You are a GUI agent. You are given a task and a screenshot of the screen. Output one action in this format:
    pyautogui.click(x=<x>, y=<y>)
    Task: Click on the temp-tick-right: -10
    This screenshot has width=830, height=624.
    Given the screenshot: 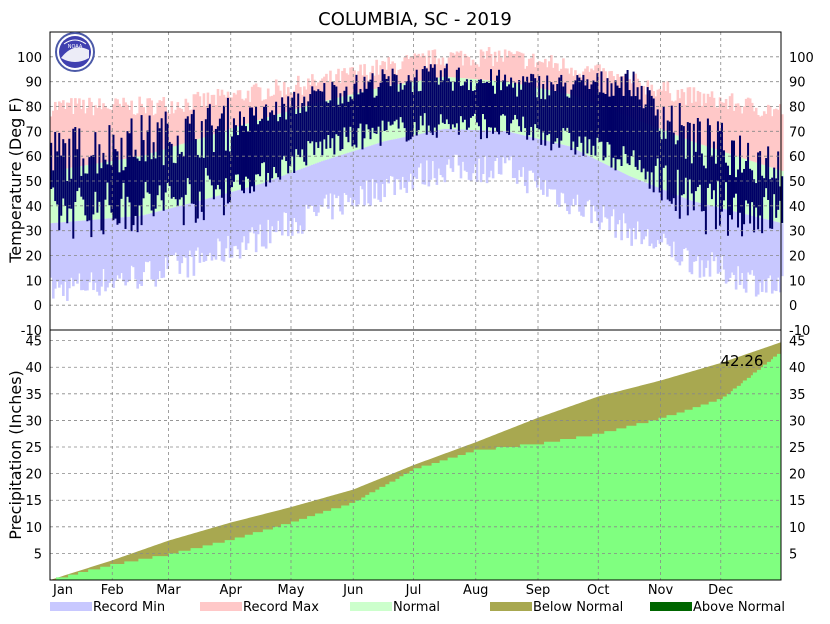 What is the action you would take?
    pyautogui.click(x=799, y=331)
    